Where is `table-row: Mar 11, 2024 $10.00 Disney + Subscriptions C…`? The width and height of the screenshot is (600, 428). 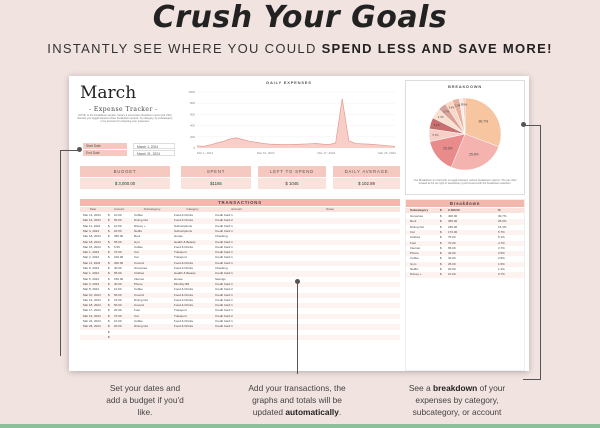 table-row: Mar 11, 2024 $10.00 Disney + Subscriptions C… is located at coordinates (240, 226).